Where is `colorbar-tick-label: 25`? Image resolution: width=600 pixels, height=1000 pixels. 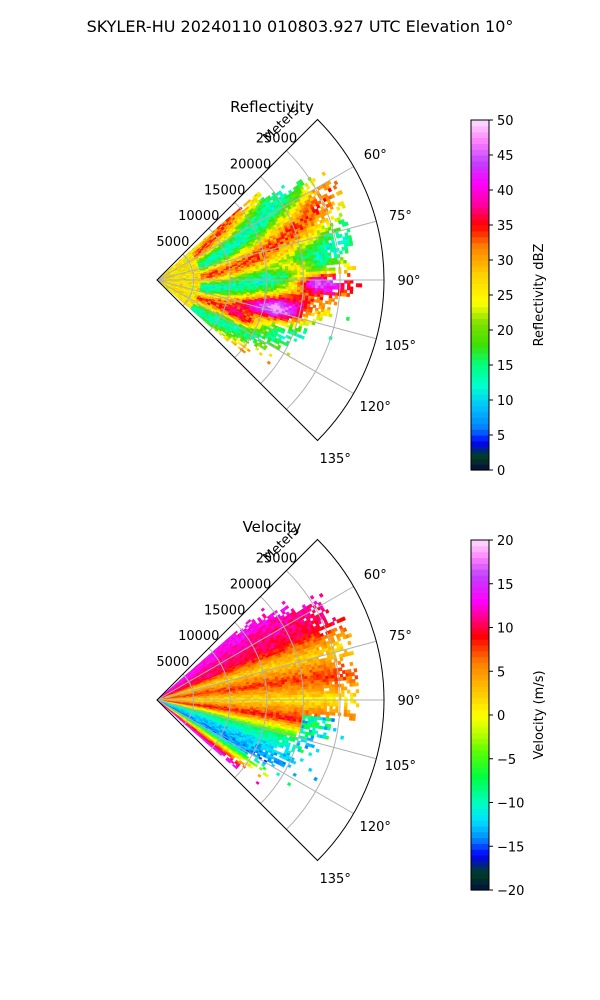 colorbar-tick-label: 25 is located at coordinates (505, 296).